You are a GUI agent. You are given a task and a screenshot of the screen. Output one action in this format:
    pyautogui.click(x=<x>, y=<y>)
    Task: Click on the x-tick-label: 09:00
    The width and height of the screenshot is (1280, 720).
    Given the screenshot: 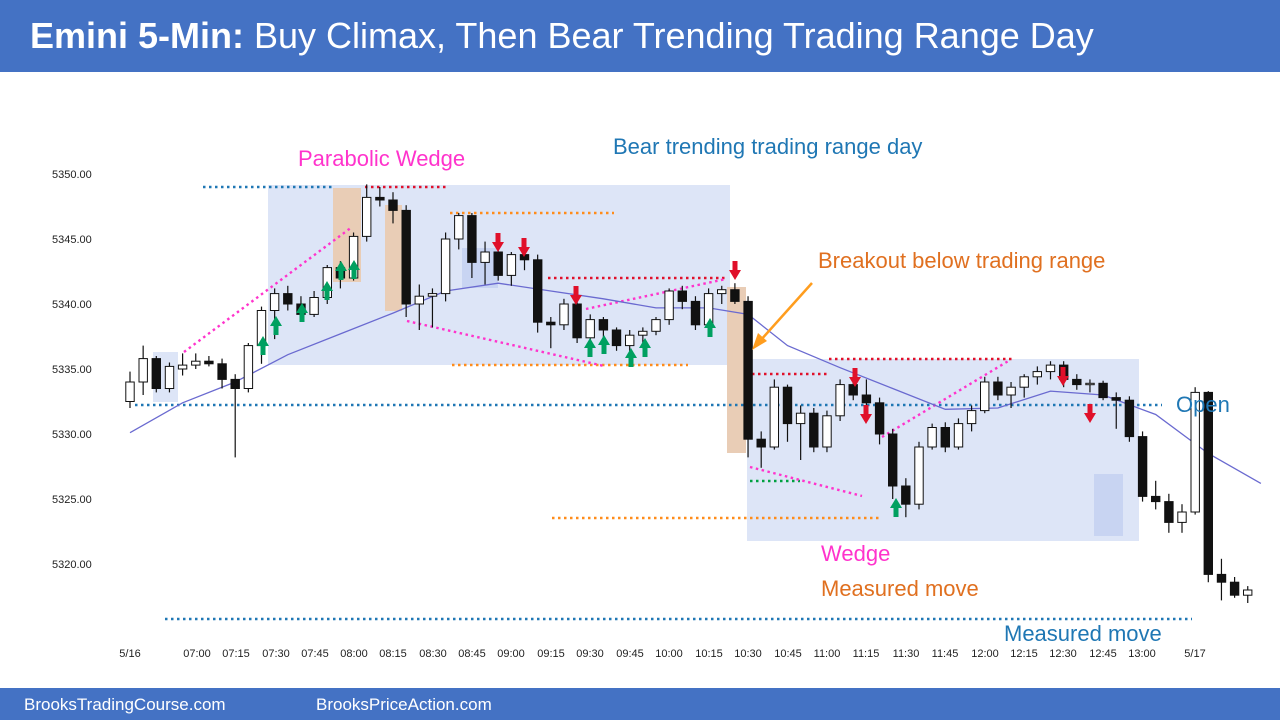 What is the action you would take?
    pyautogui.click(x=511, y=654)
    